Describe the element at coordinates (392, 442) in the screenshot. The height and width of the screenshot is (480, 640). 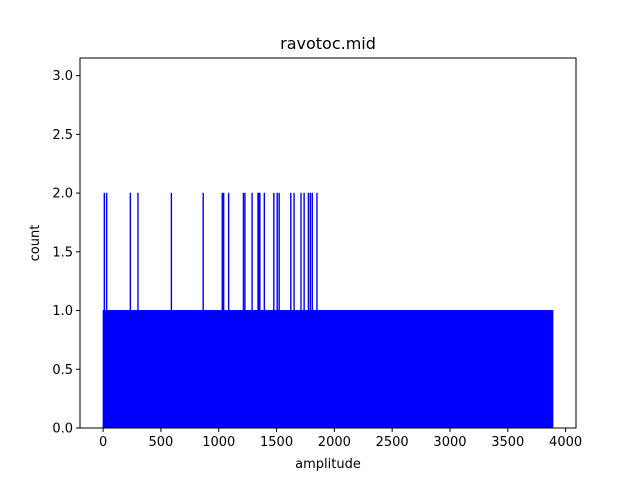
I see `x-tick-label: 2500` at that location.